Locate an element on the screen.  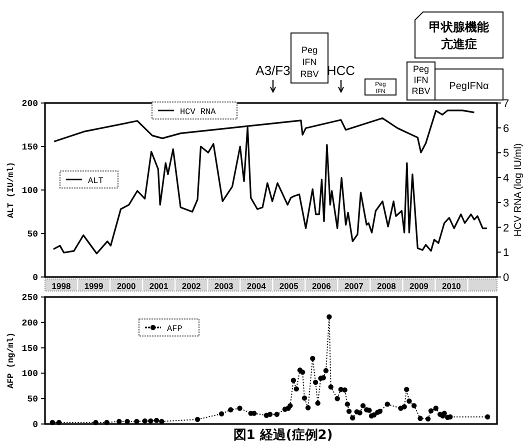
x-tick-label: 2000 is located at coordinates (126, 286).